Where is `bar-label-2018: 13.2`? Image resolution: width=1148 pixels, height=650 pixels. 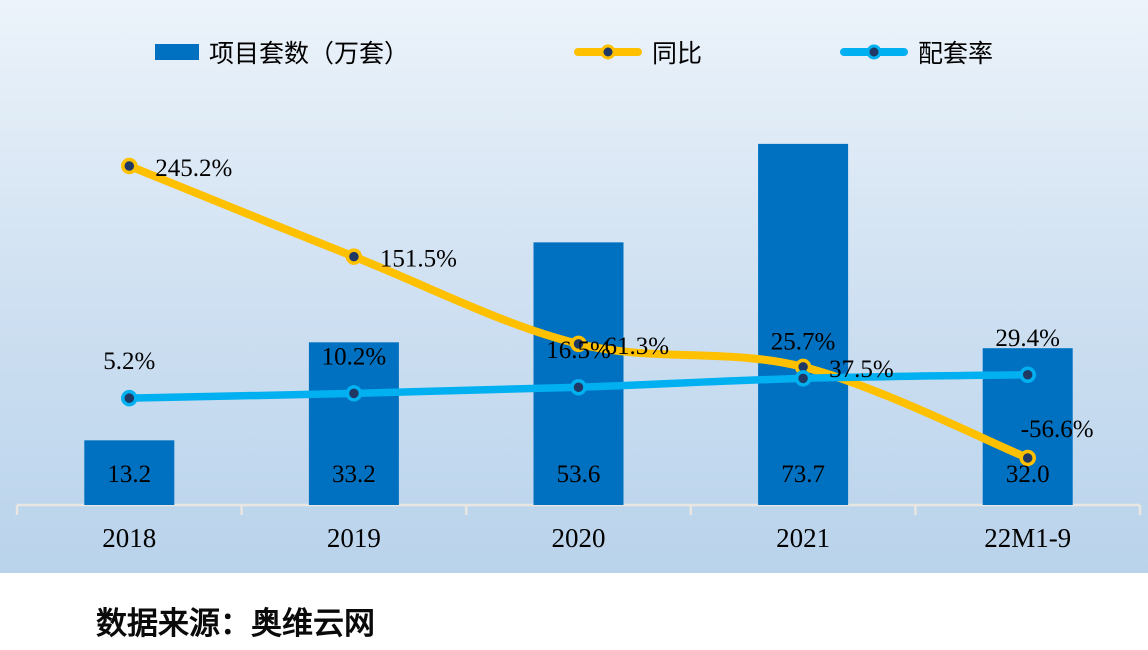 bar-label-2018: 13.2 is located at coordinates (129, 474).